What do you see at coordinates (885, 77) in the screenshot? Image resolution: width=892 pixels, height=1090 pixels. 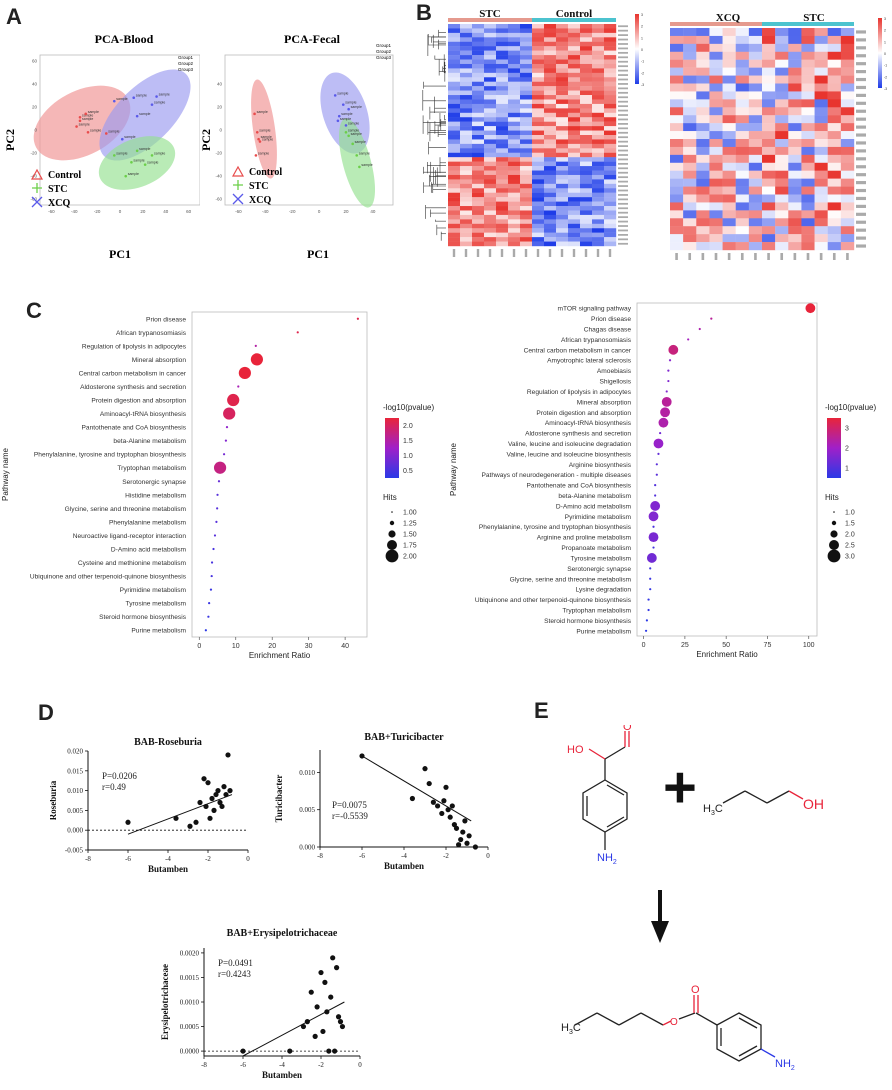 I see `color-legend-tick: -2` at bounding box center [885, 77].